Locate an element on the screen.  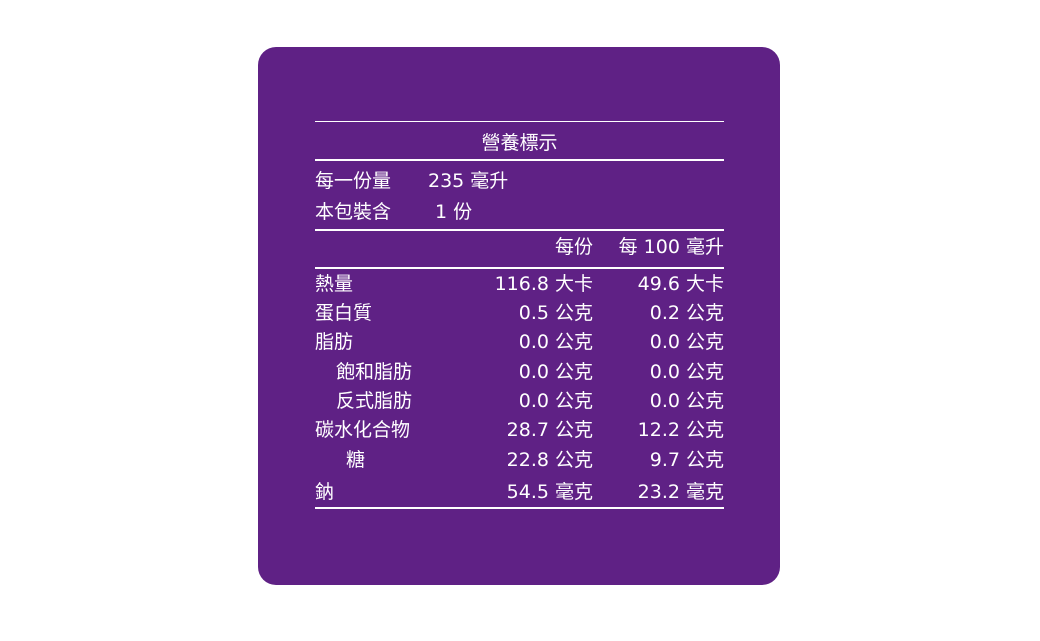
column-header: 每 100 毫升 is located at coordinates (671, 247).